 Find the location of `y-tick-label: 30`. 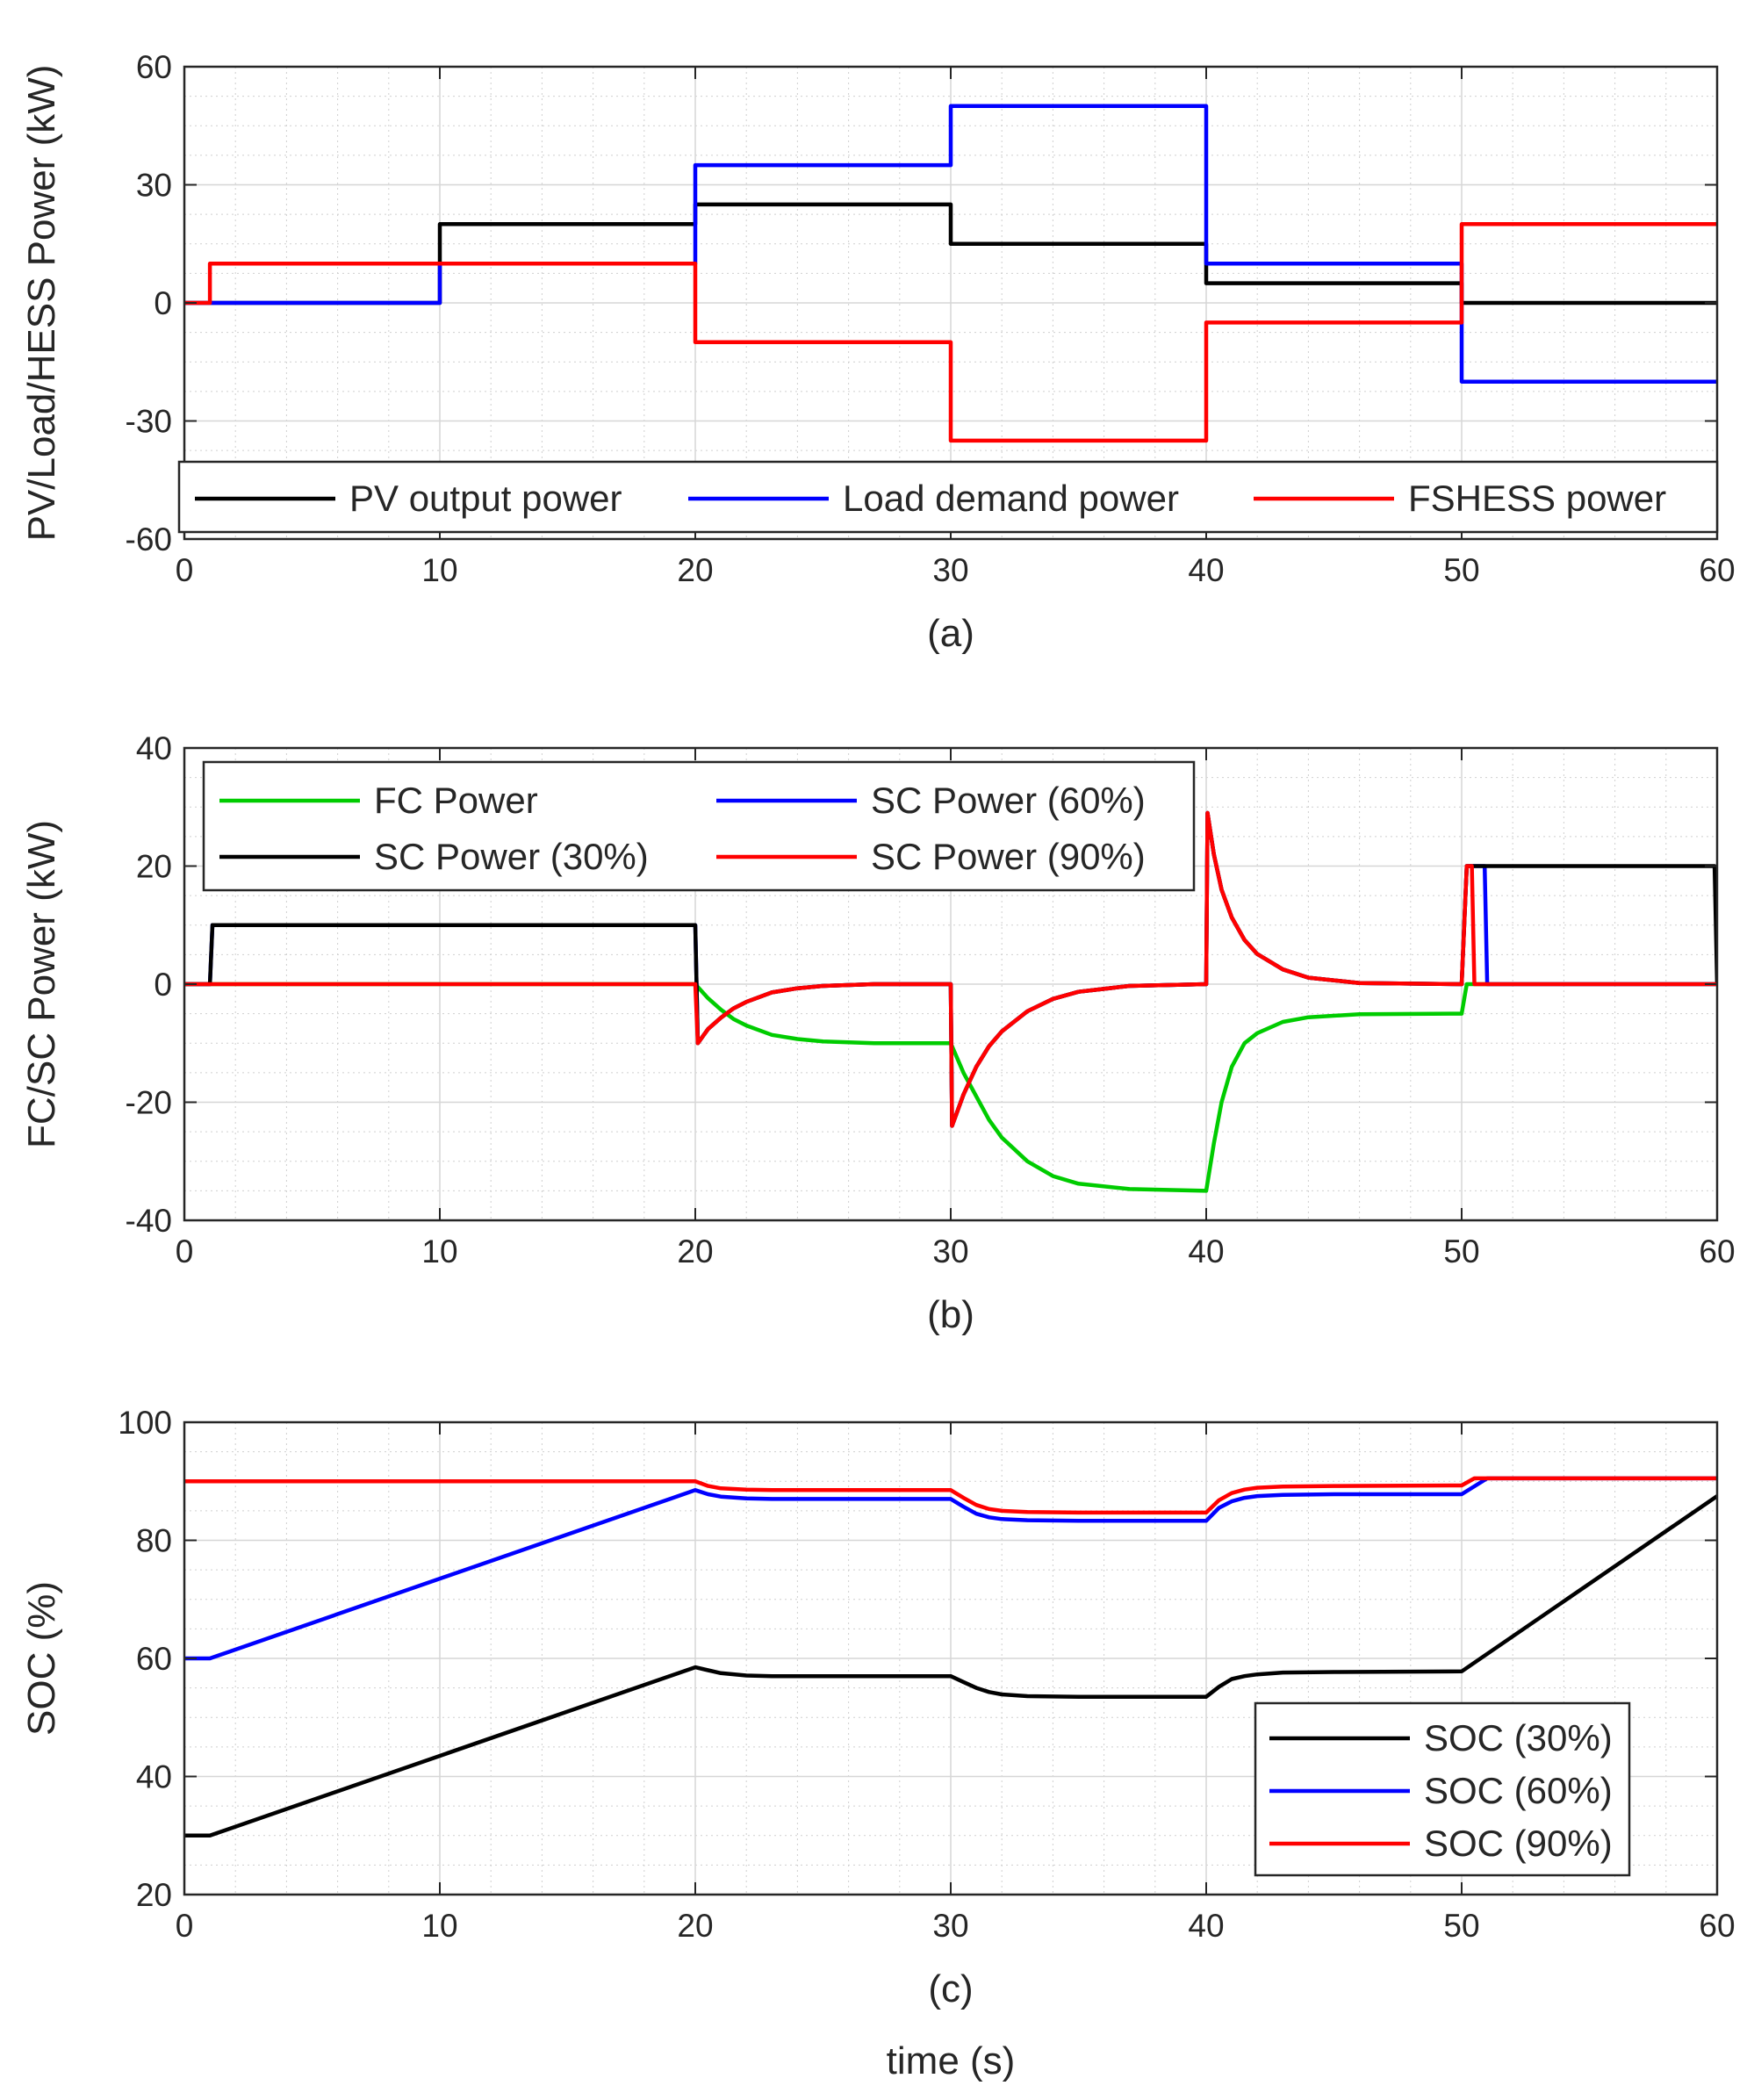

y-tick-label: 30 is located at coordinates (154, 186).